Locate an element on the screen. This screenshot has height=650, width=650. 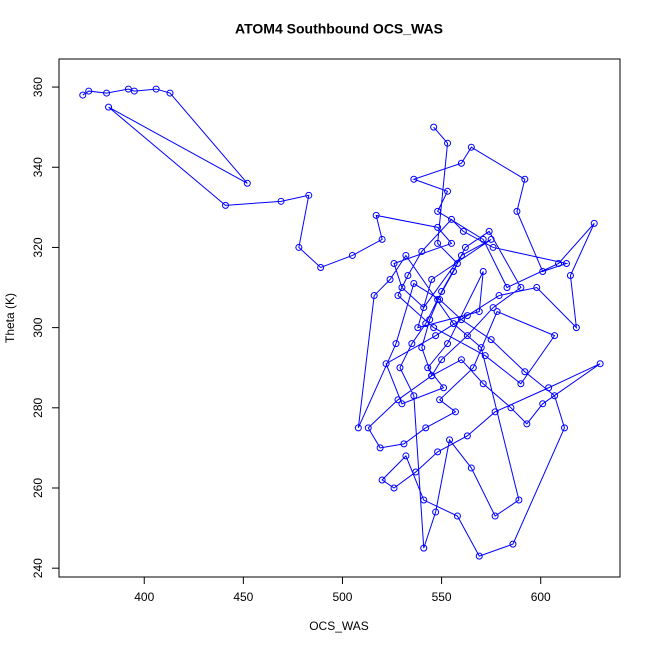
y-tick-label: 280 is located at coordinates (38, 407).